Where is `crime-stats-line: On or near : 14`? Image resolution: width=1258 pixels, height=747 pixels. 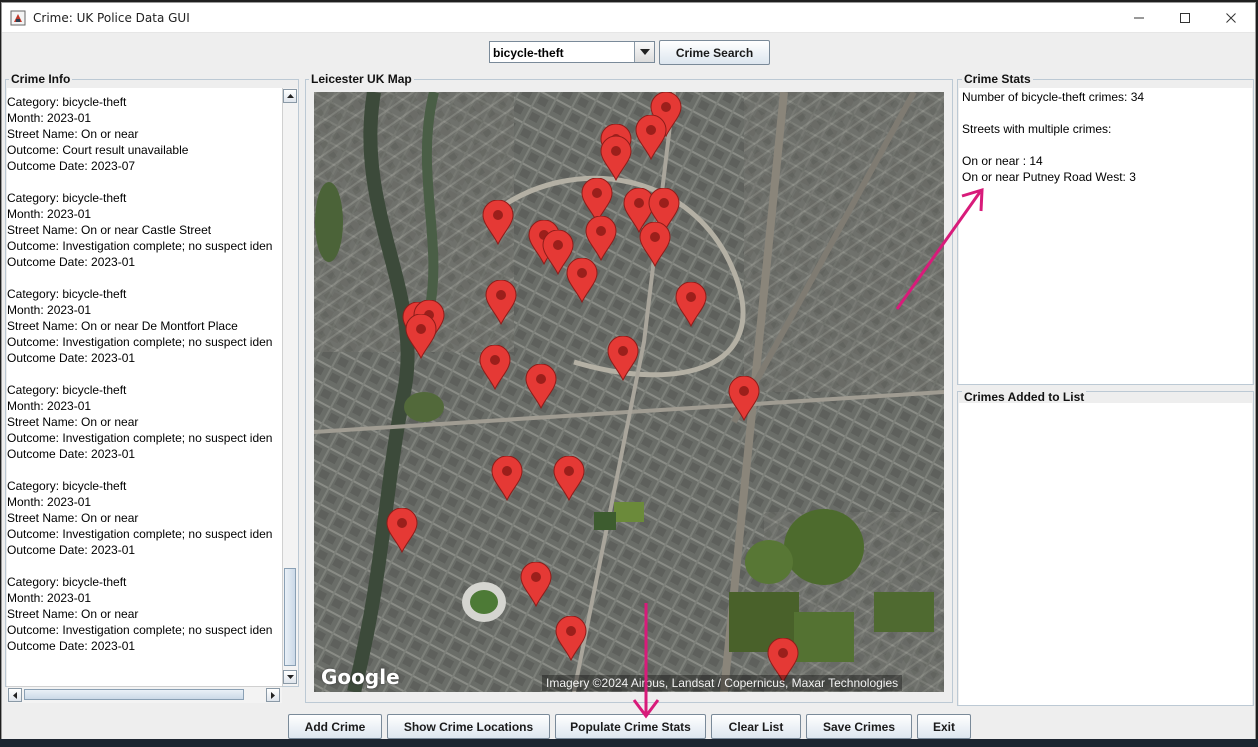 crime-stats-line: On or near : 14 is located at coordinates (1002, 161).